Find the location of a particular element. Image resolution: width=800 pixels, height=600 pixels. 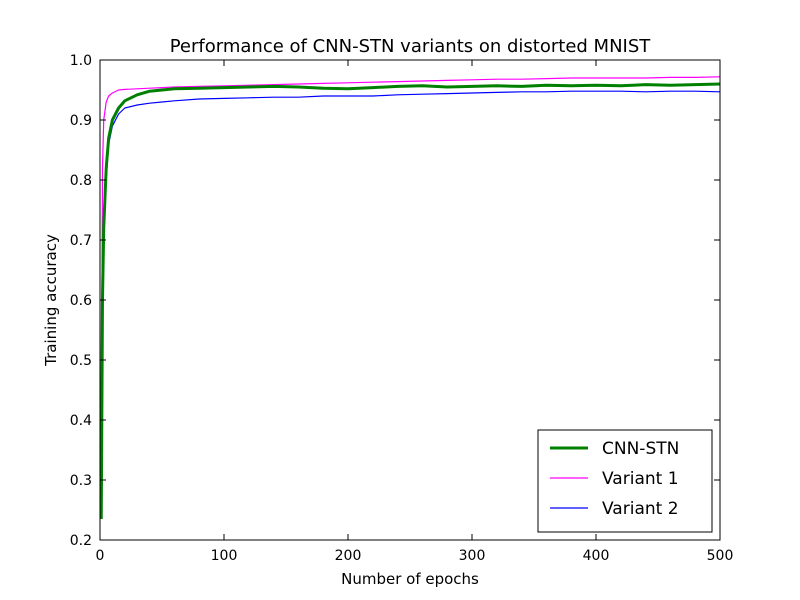

legend-label-1: CNN-STN is located at coordinates (640, 449).